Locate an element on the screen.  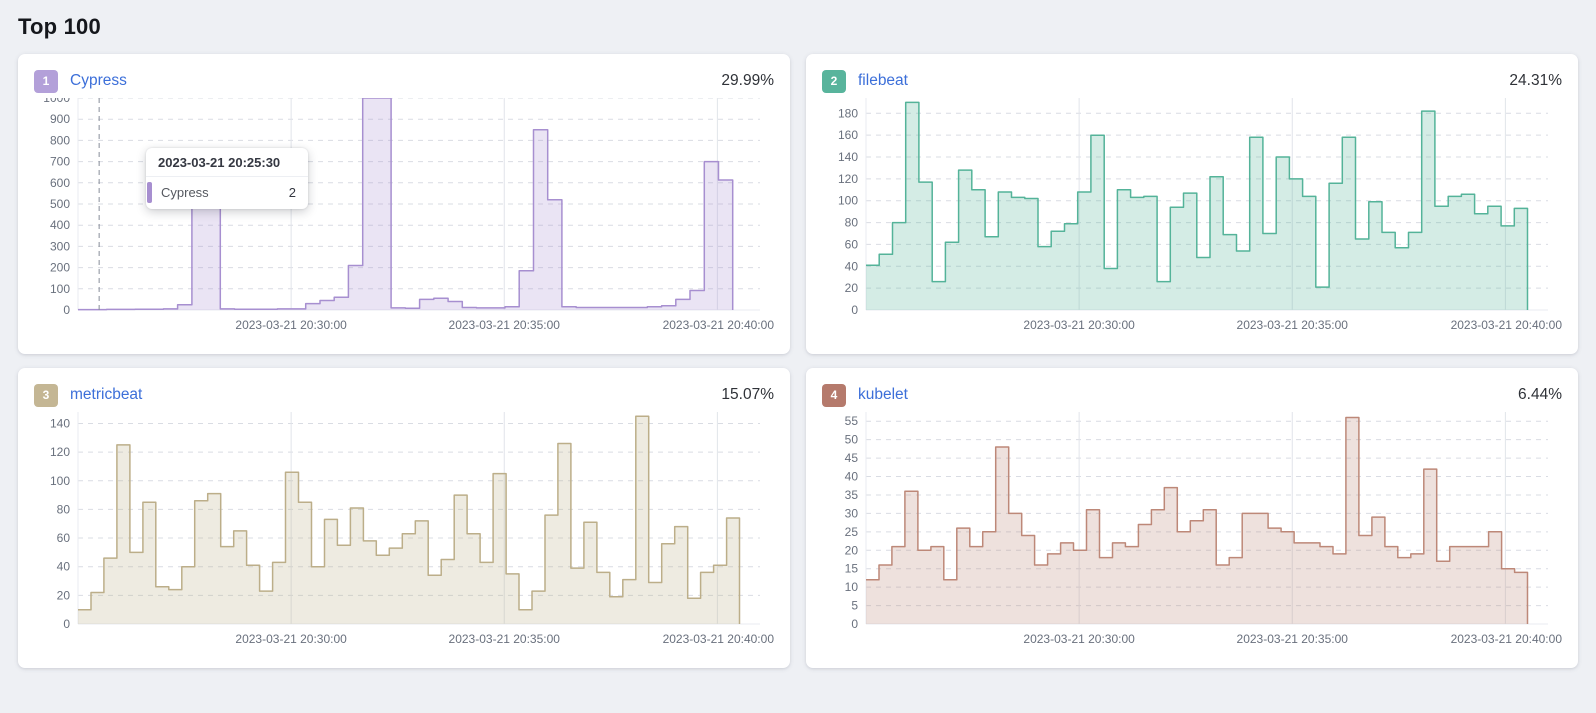
tooltip-timestamp: 2023-03-21 20:25:30 is located at coordinates (227, 162).